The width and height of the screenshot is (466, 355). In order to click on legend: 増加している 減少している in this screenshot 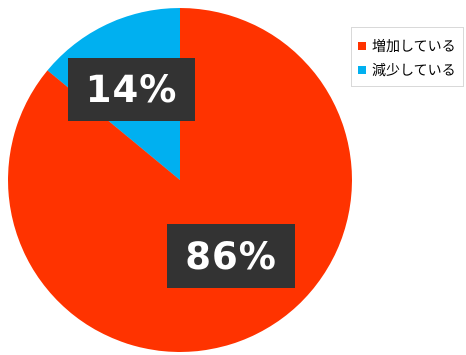, I will do `click(407, 57)`.